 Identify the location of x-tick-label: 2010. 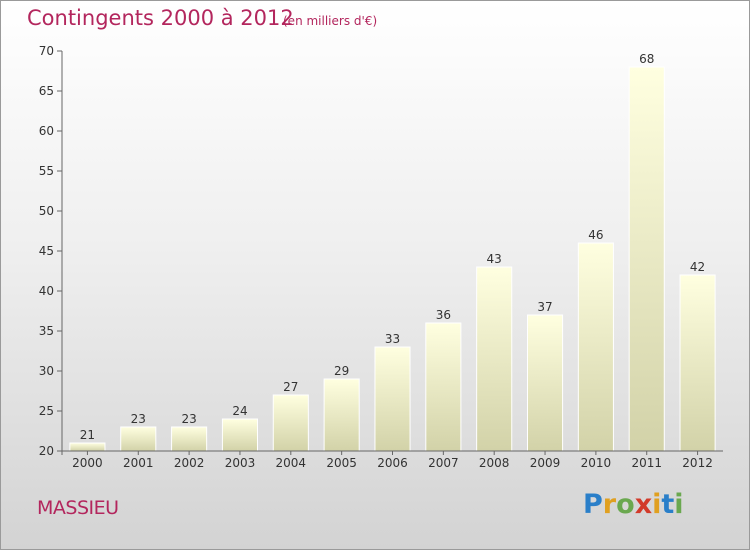
(596, 463).